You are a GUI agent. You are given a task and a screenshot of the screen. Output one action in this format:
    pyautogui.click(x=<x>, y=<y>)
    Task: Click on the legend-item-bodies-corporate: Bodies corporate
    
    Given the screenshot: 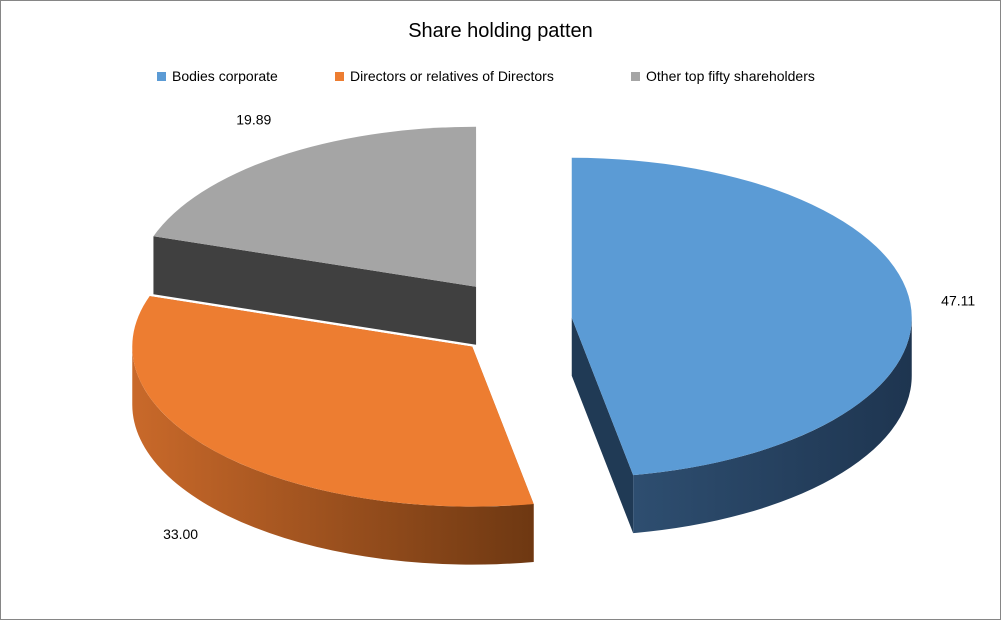 What is the action you would take?
    pyautogui.click(x=217, y=76)
    